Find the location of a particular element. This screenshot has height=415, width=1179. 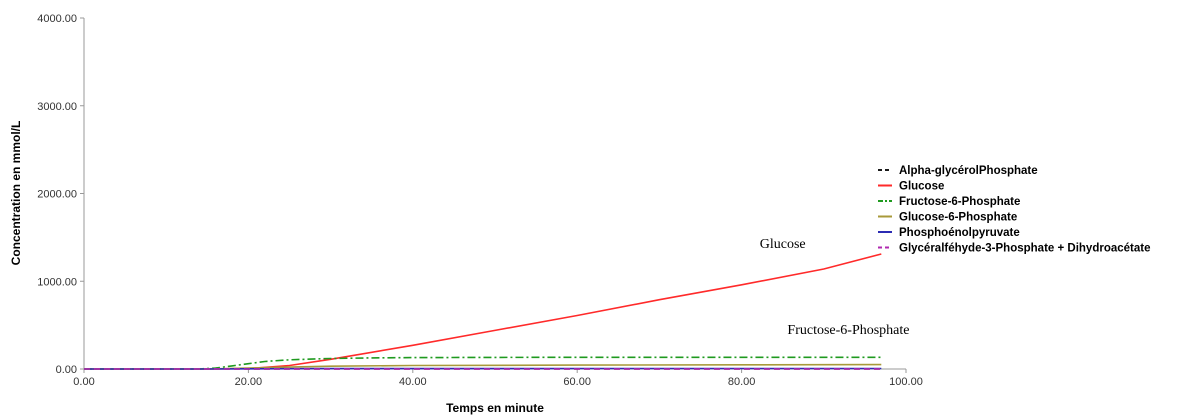

legend-label: Phosphoénolpyruvate is located at coordinates (959, 233).